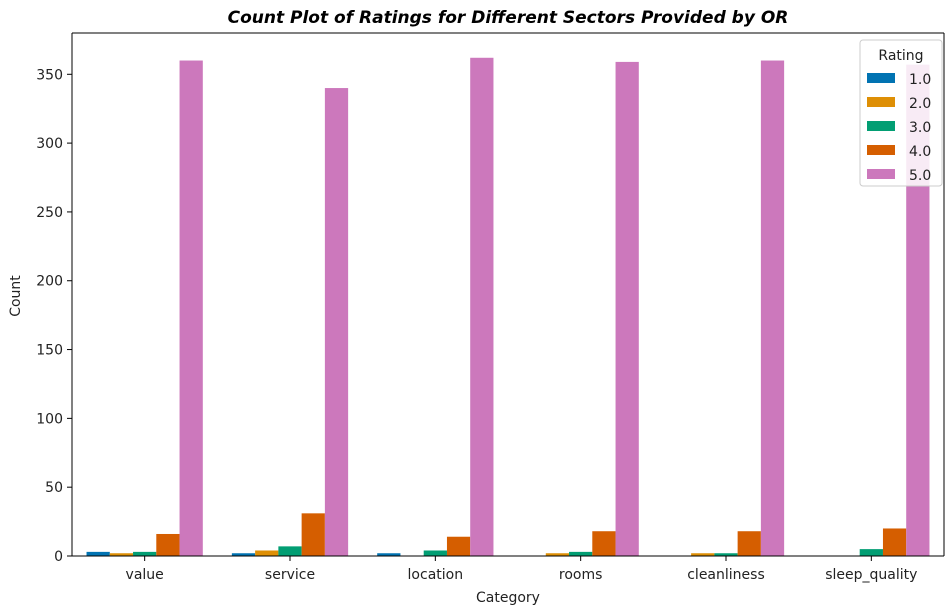 The height and width of the screenshot is (606, 952). Describe the element at coordinates (389, 554) in the screenshot. I see `bar-location-rating-1.0` at that location.